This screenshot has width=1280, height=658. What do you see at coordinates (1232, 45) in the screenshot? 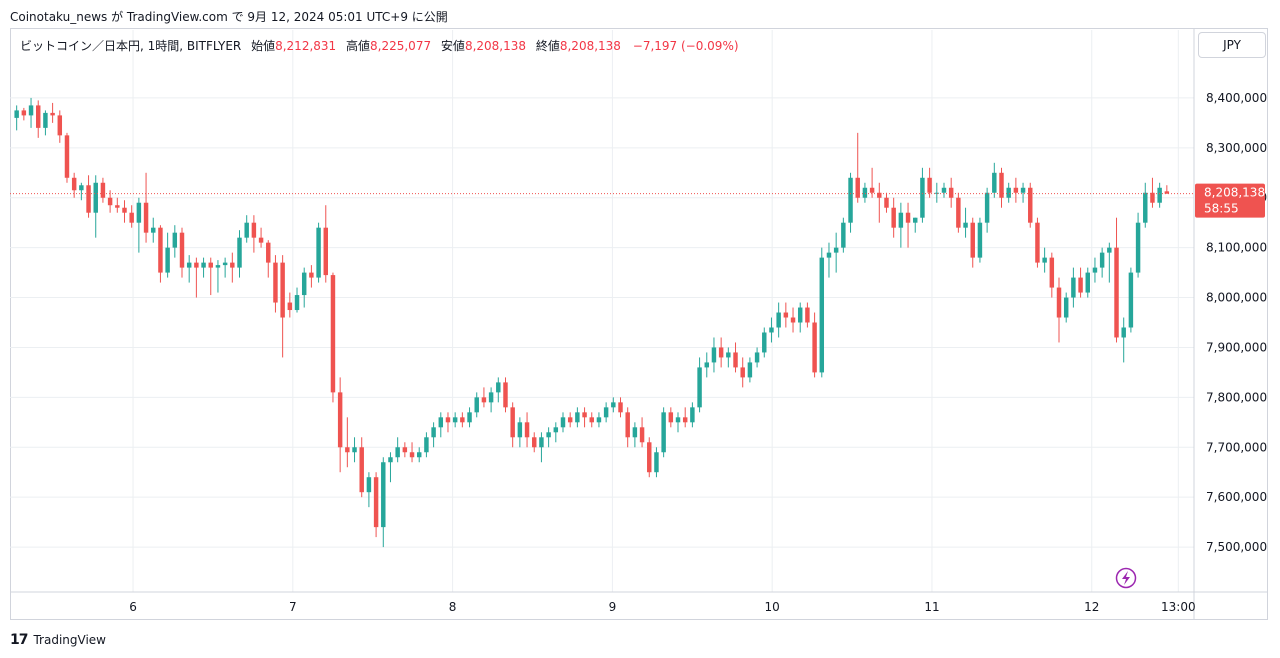
I see `currency-selector: JPY` at bounding box center [1232, 45].